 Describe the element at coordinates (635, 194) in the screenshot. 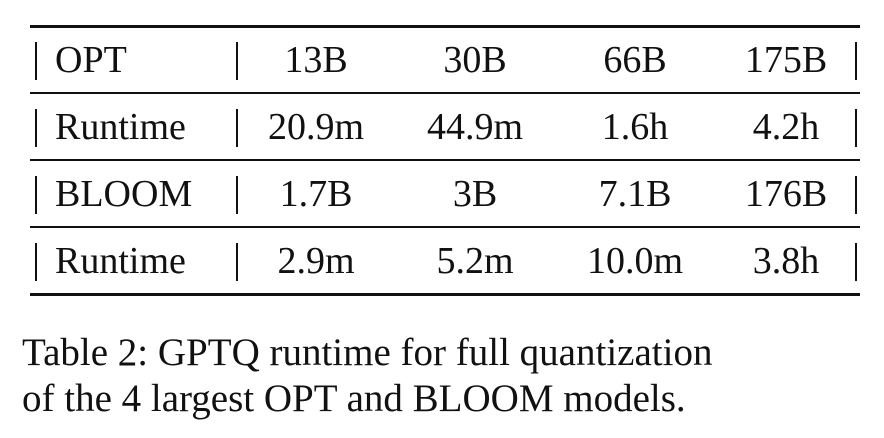

I see `table-cell: 7.1B` at that location.